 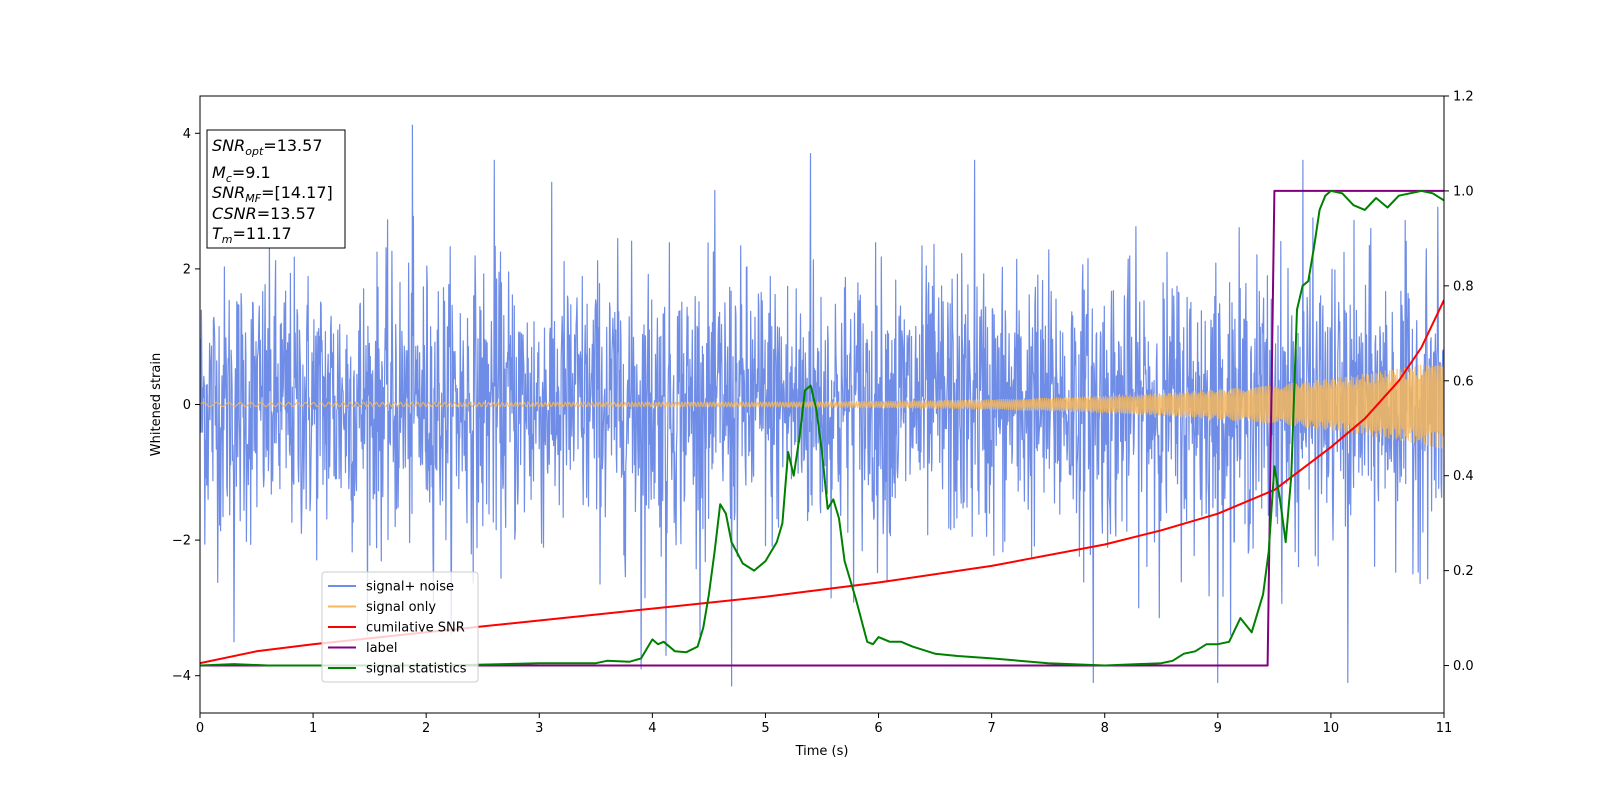 I want to click on legend-label: signal only, so click(x=401, y=607).